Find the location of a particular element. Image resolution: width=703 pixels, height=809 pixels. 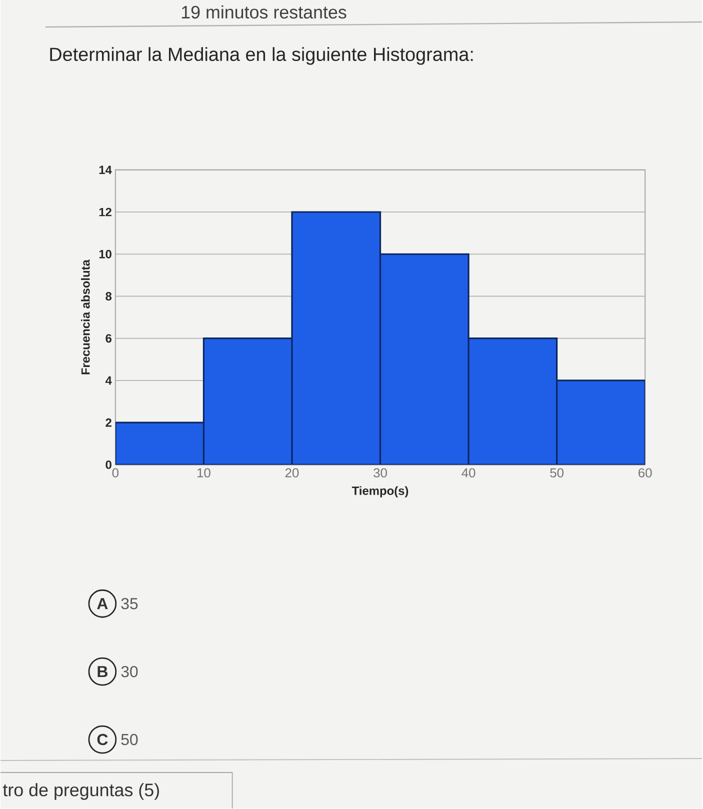

x-tick-label: 40 is located at coordinates (469, 473).